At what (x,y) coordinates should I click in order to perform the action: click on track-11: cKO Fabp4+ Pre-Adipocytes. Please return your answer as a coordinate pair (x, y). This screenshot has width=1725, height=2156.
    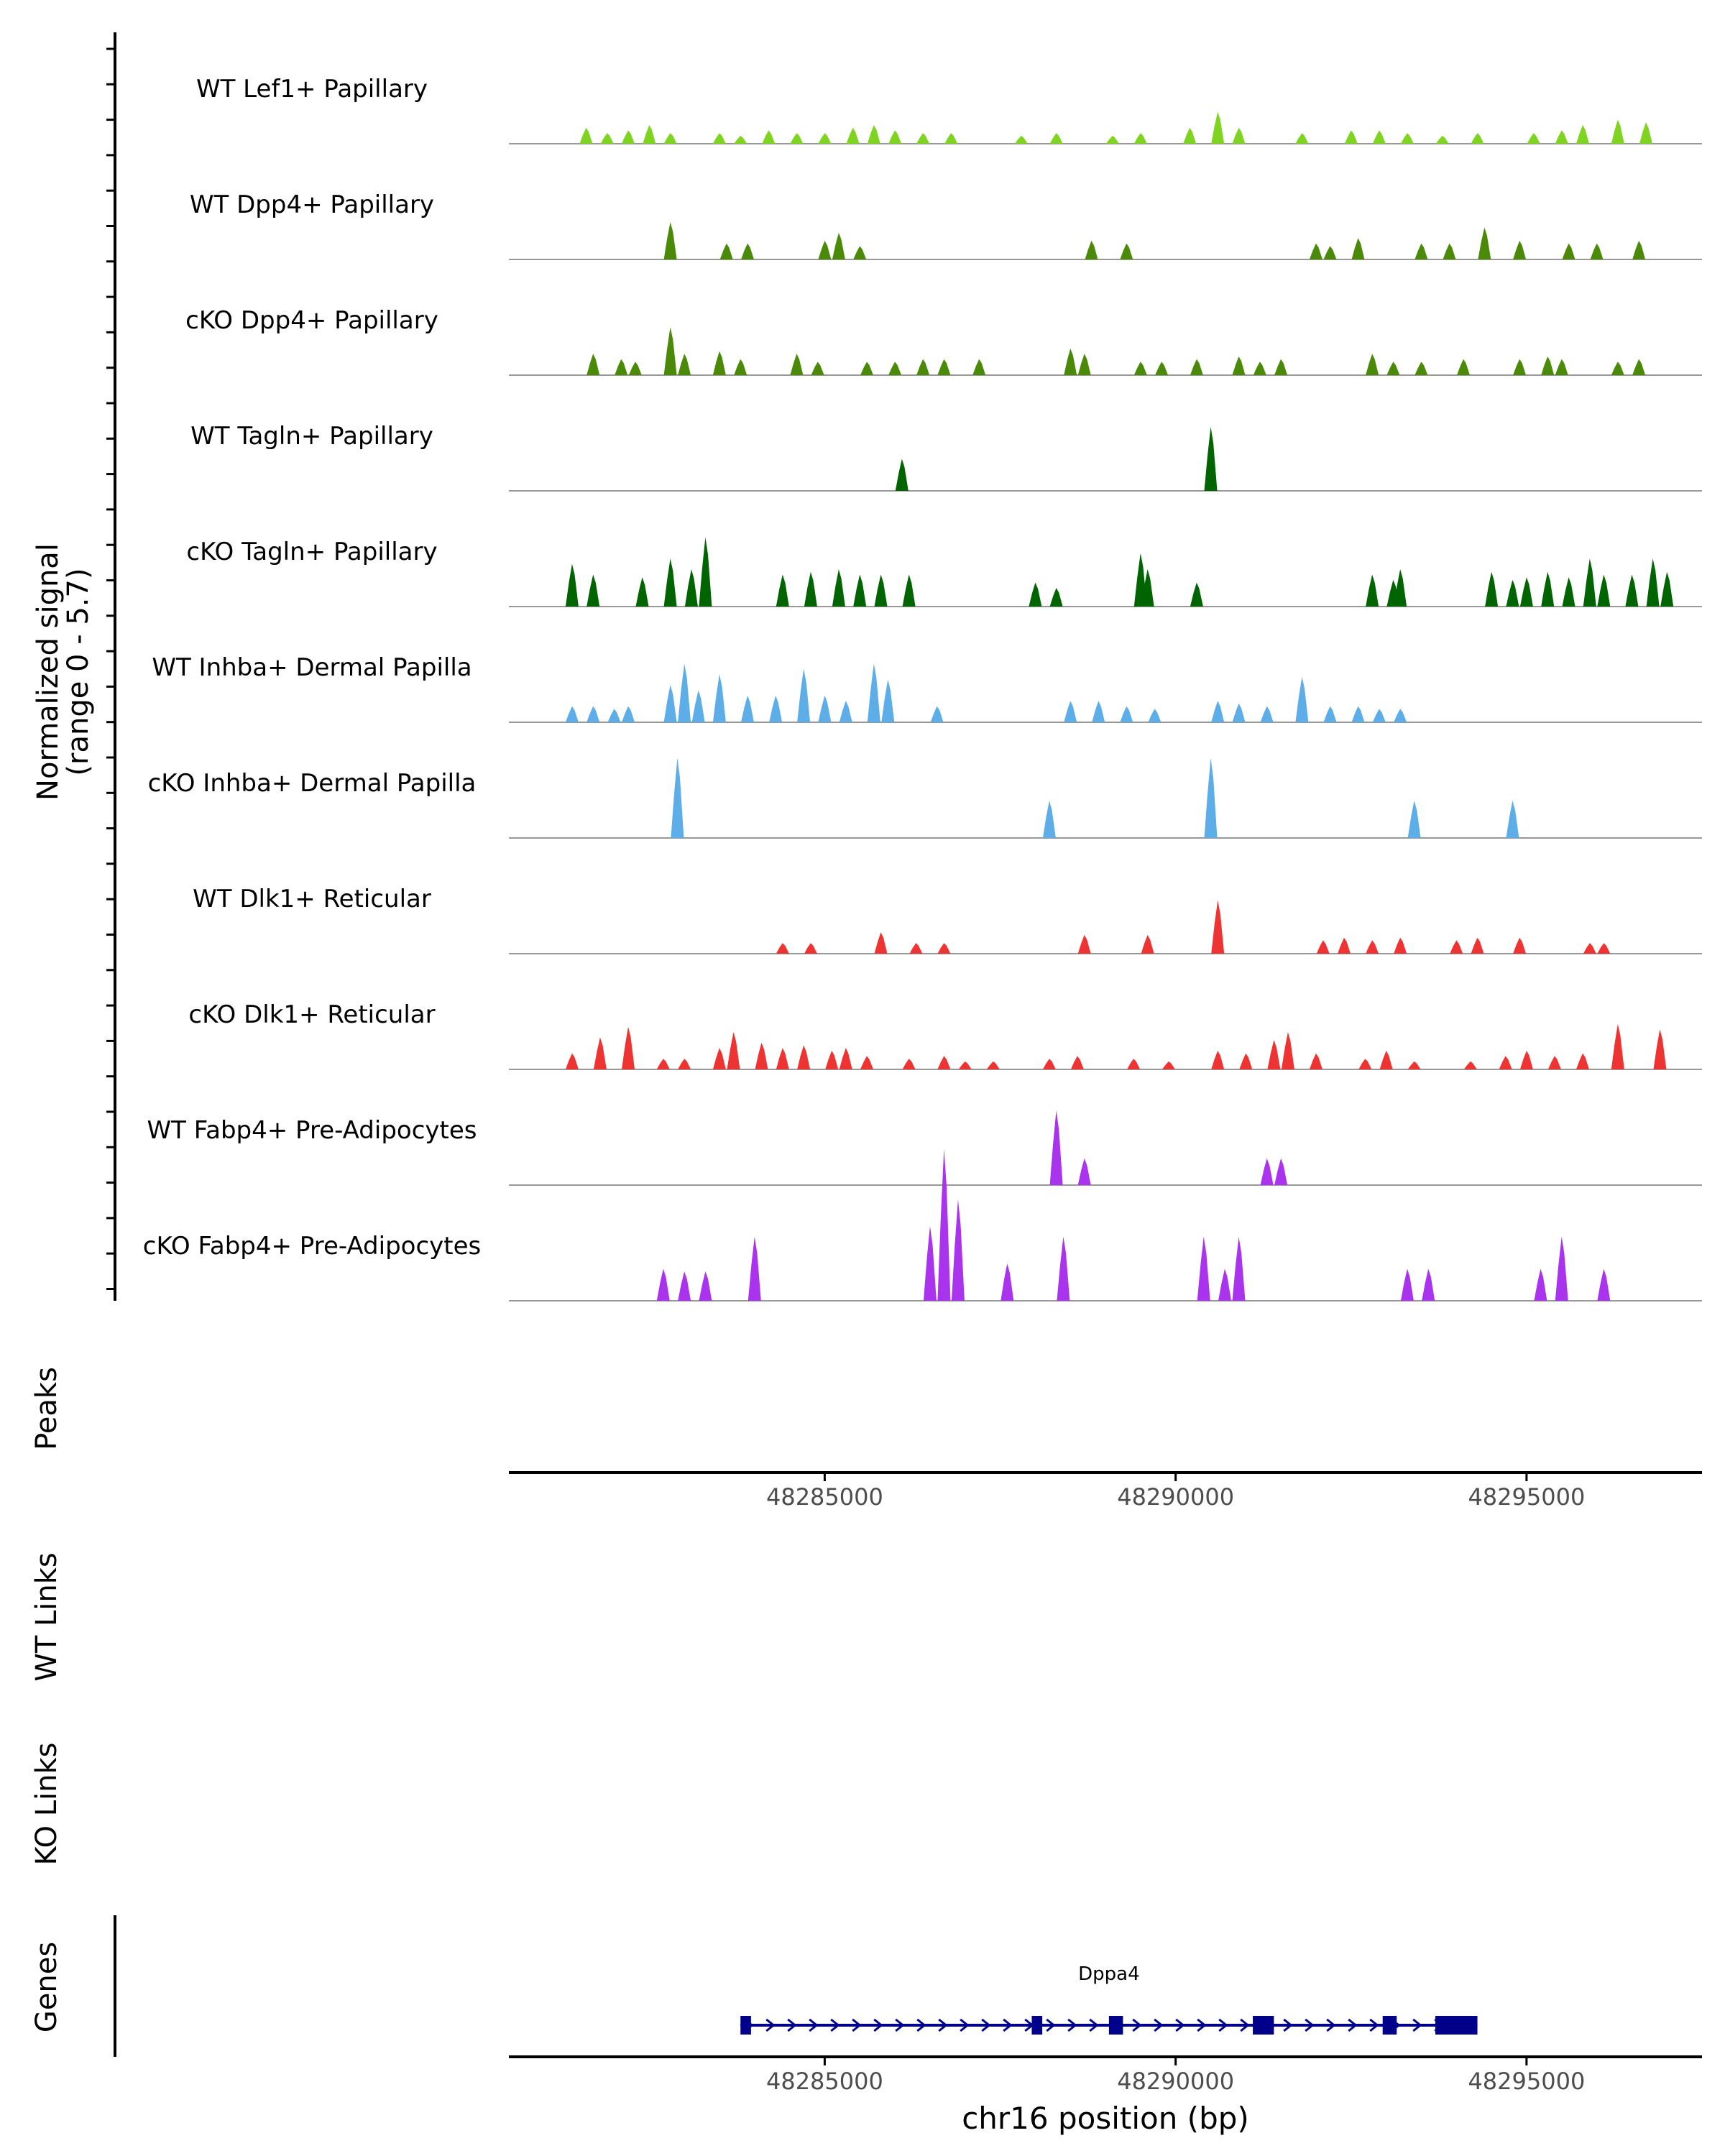
    Looking at the image, I should click on (922, 1225).